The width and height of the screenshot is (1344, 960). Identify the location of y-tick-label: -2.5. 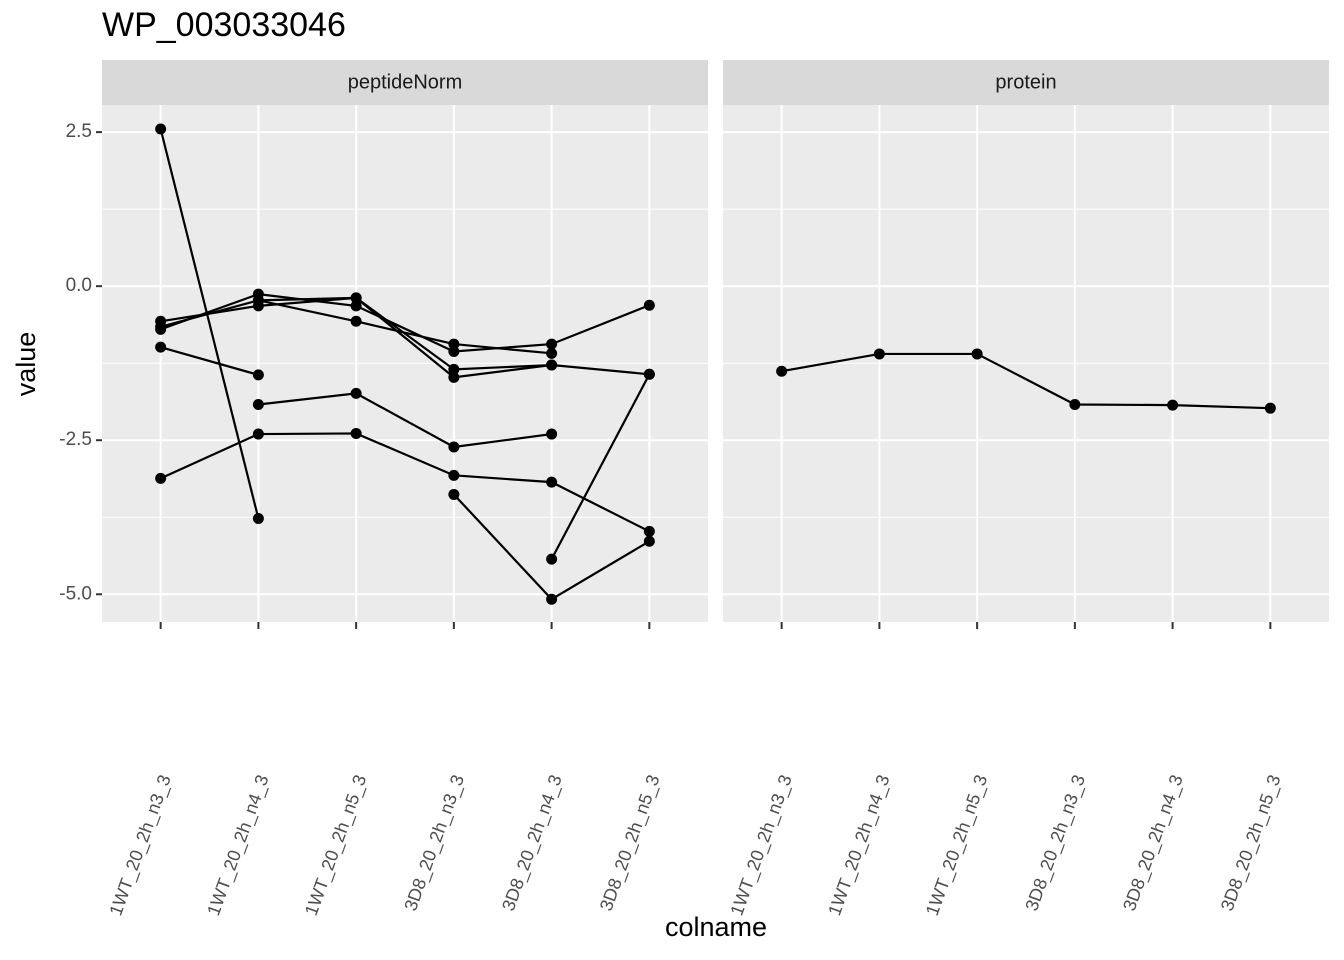
(75, 439).